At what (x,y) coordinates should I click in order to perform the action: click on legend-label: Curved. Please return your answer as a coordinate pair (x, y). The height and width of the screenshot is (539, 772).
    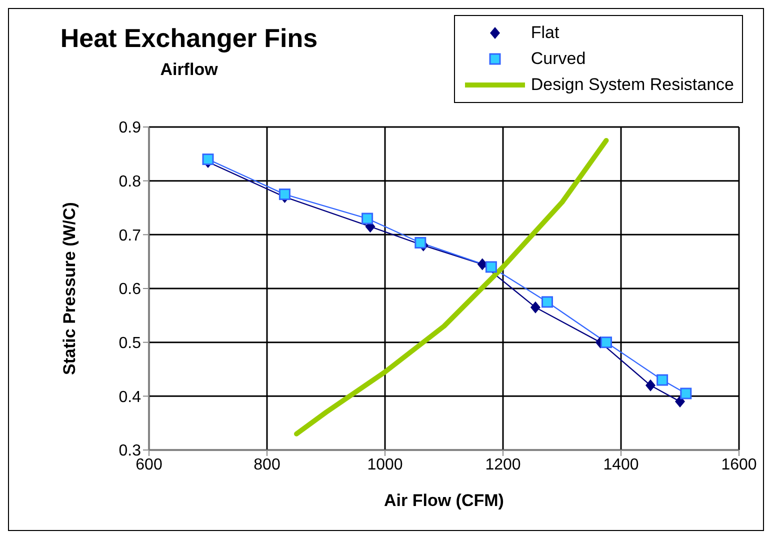
    Looking at the image, I should click on (558, 59).